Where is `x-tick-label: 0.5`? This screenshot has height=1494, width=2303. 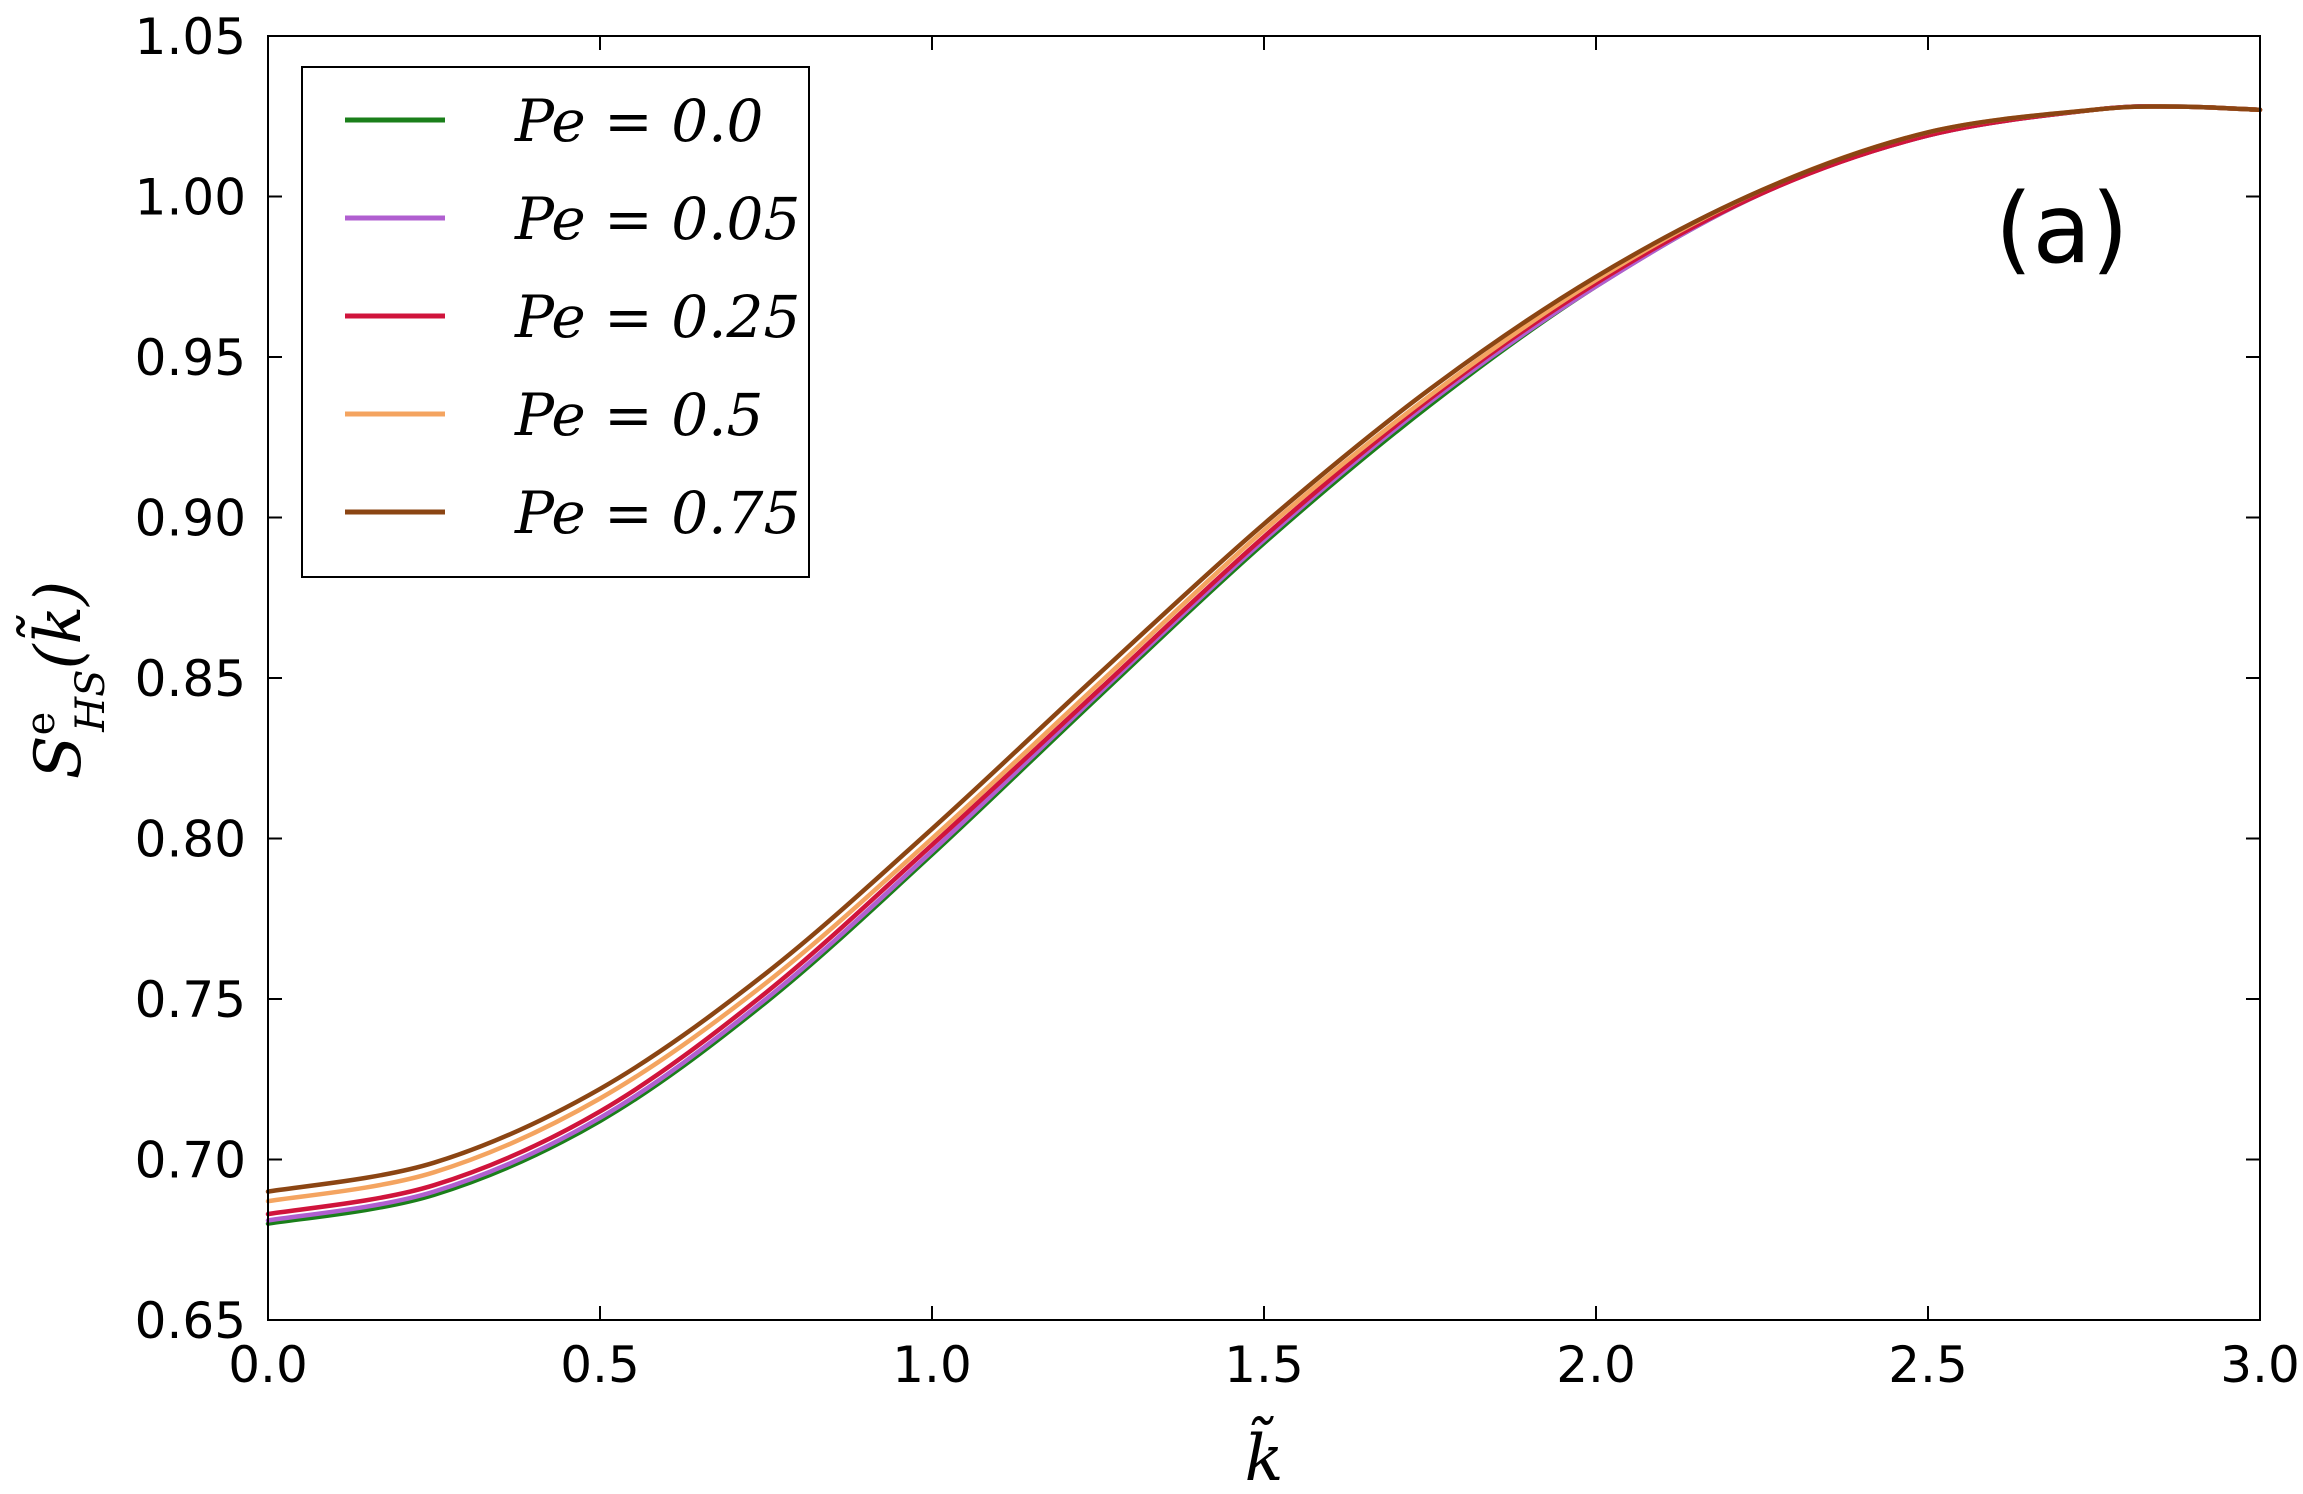
x-tick-label: 0.5 is located at coordinates (600, 1365).